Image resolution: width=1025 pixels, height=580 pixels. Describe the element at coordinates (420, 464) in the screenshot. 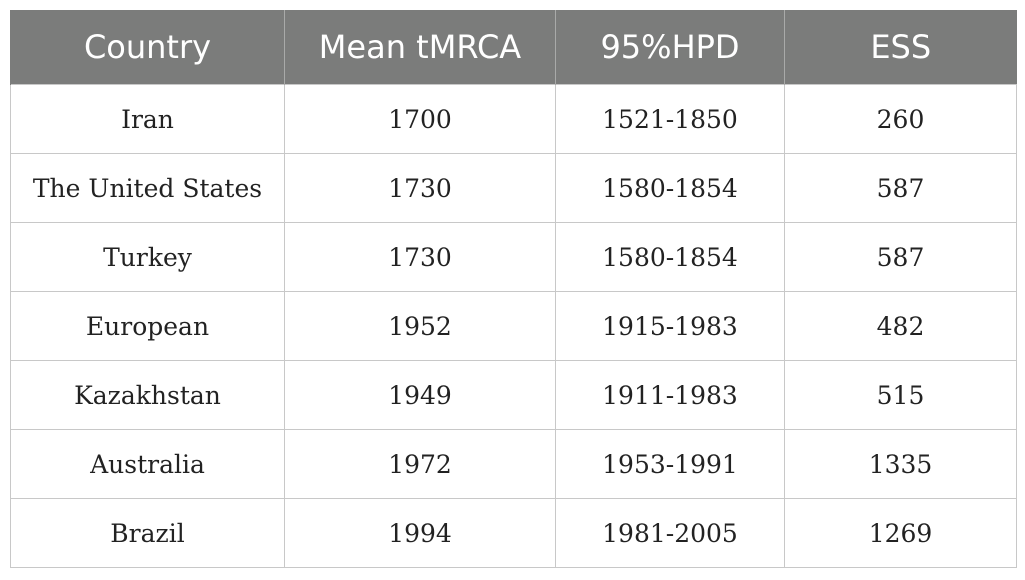

I see `cell-mean-tmrca: 1972` at that location.